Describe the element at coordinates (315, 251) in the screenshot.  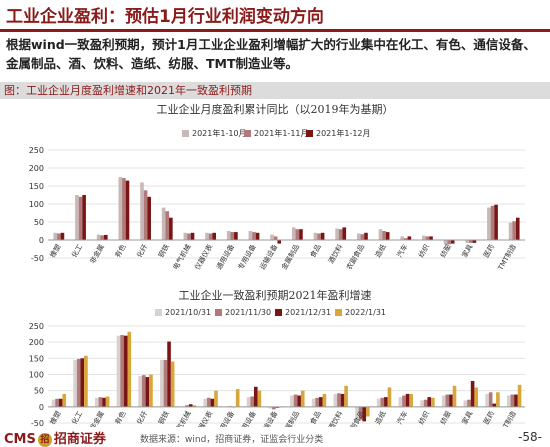
I see `x-tick-0-12: 食品` at that location.